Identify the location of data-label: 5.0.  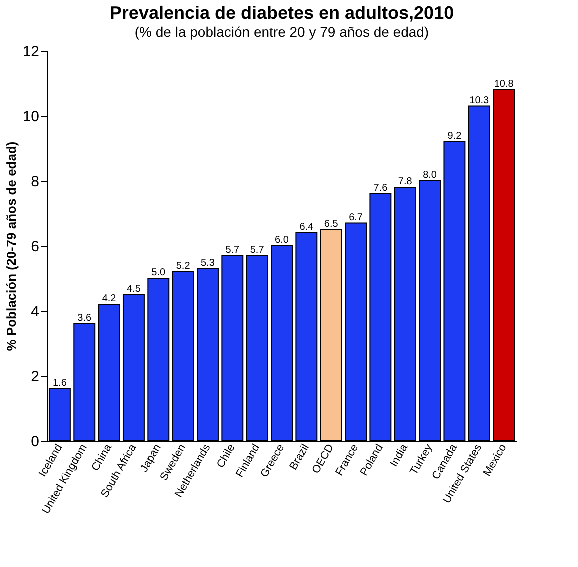
(159, 273).